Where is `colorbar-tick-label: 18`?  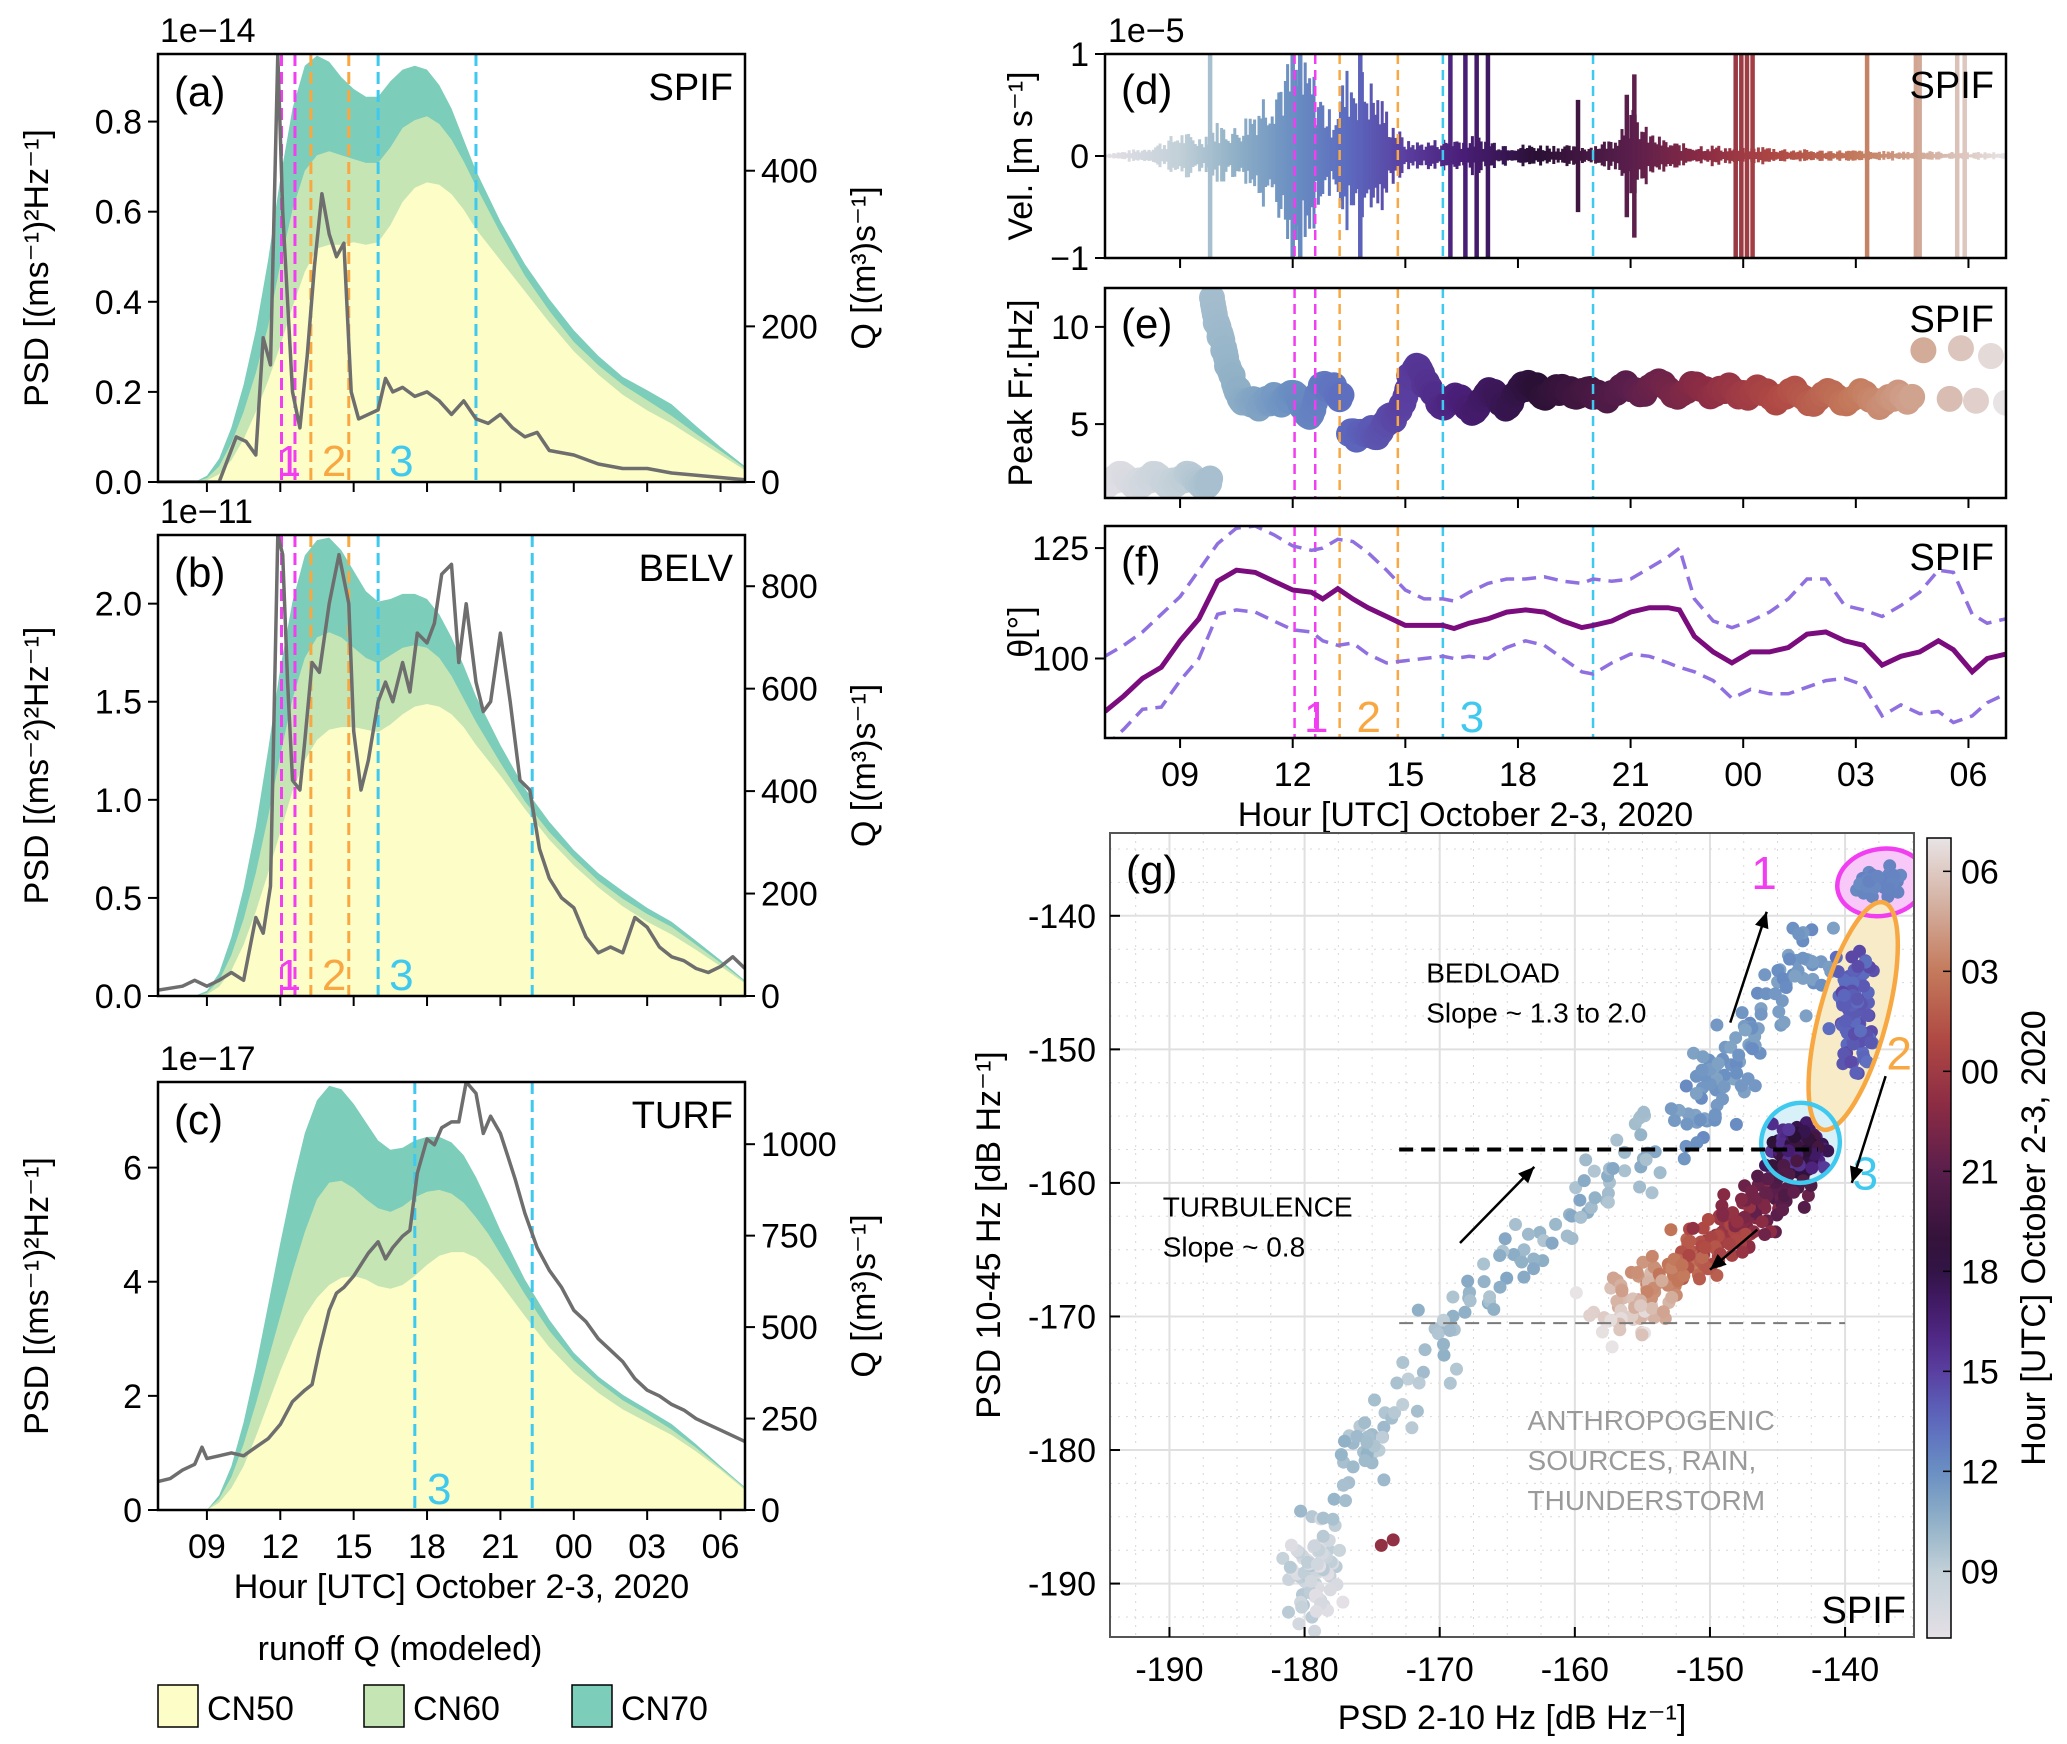 colorbar-tick-label: 18 is located at coordinates (1980, 1272).